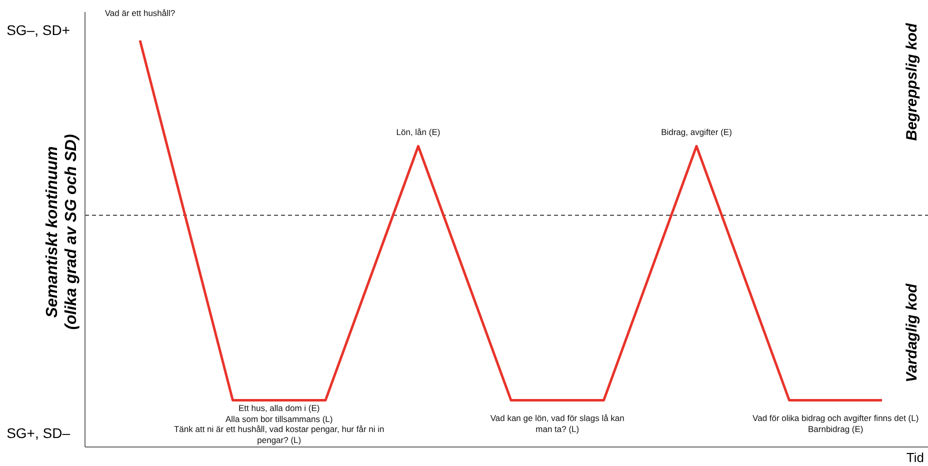  Describe the element at coordinates (835, 429) in the screenshot. I see `annotation: Barnbidrag (E)` at that location.